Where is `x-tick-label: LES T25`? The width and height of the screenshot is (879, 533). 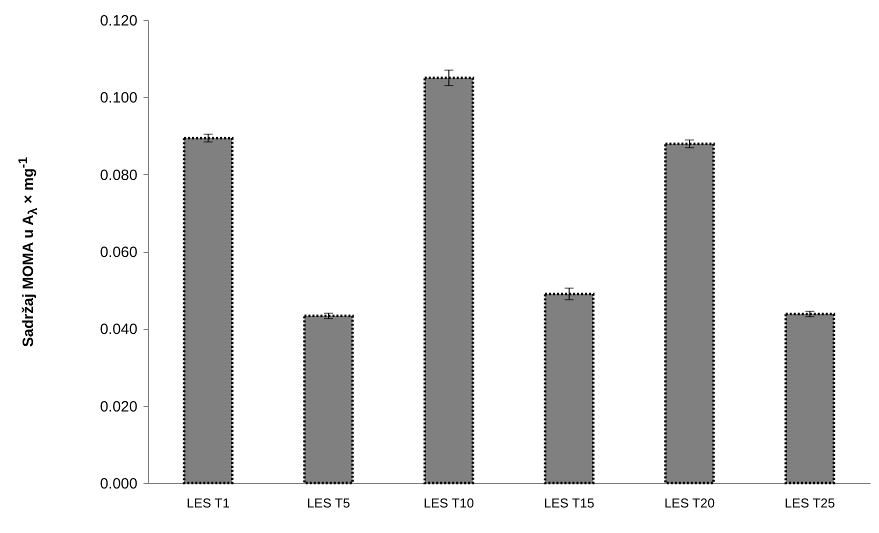 x-tick-label: LES T25 is located at coordinates (810, 503).